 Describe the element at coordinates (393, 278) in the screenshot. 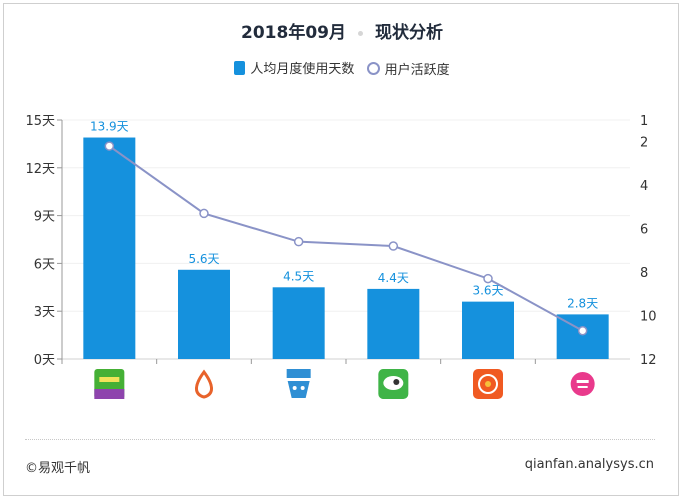

I see `bar-data-label: 4.4天` at that location.